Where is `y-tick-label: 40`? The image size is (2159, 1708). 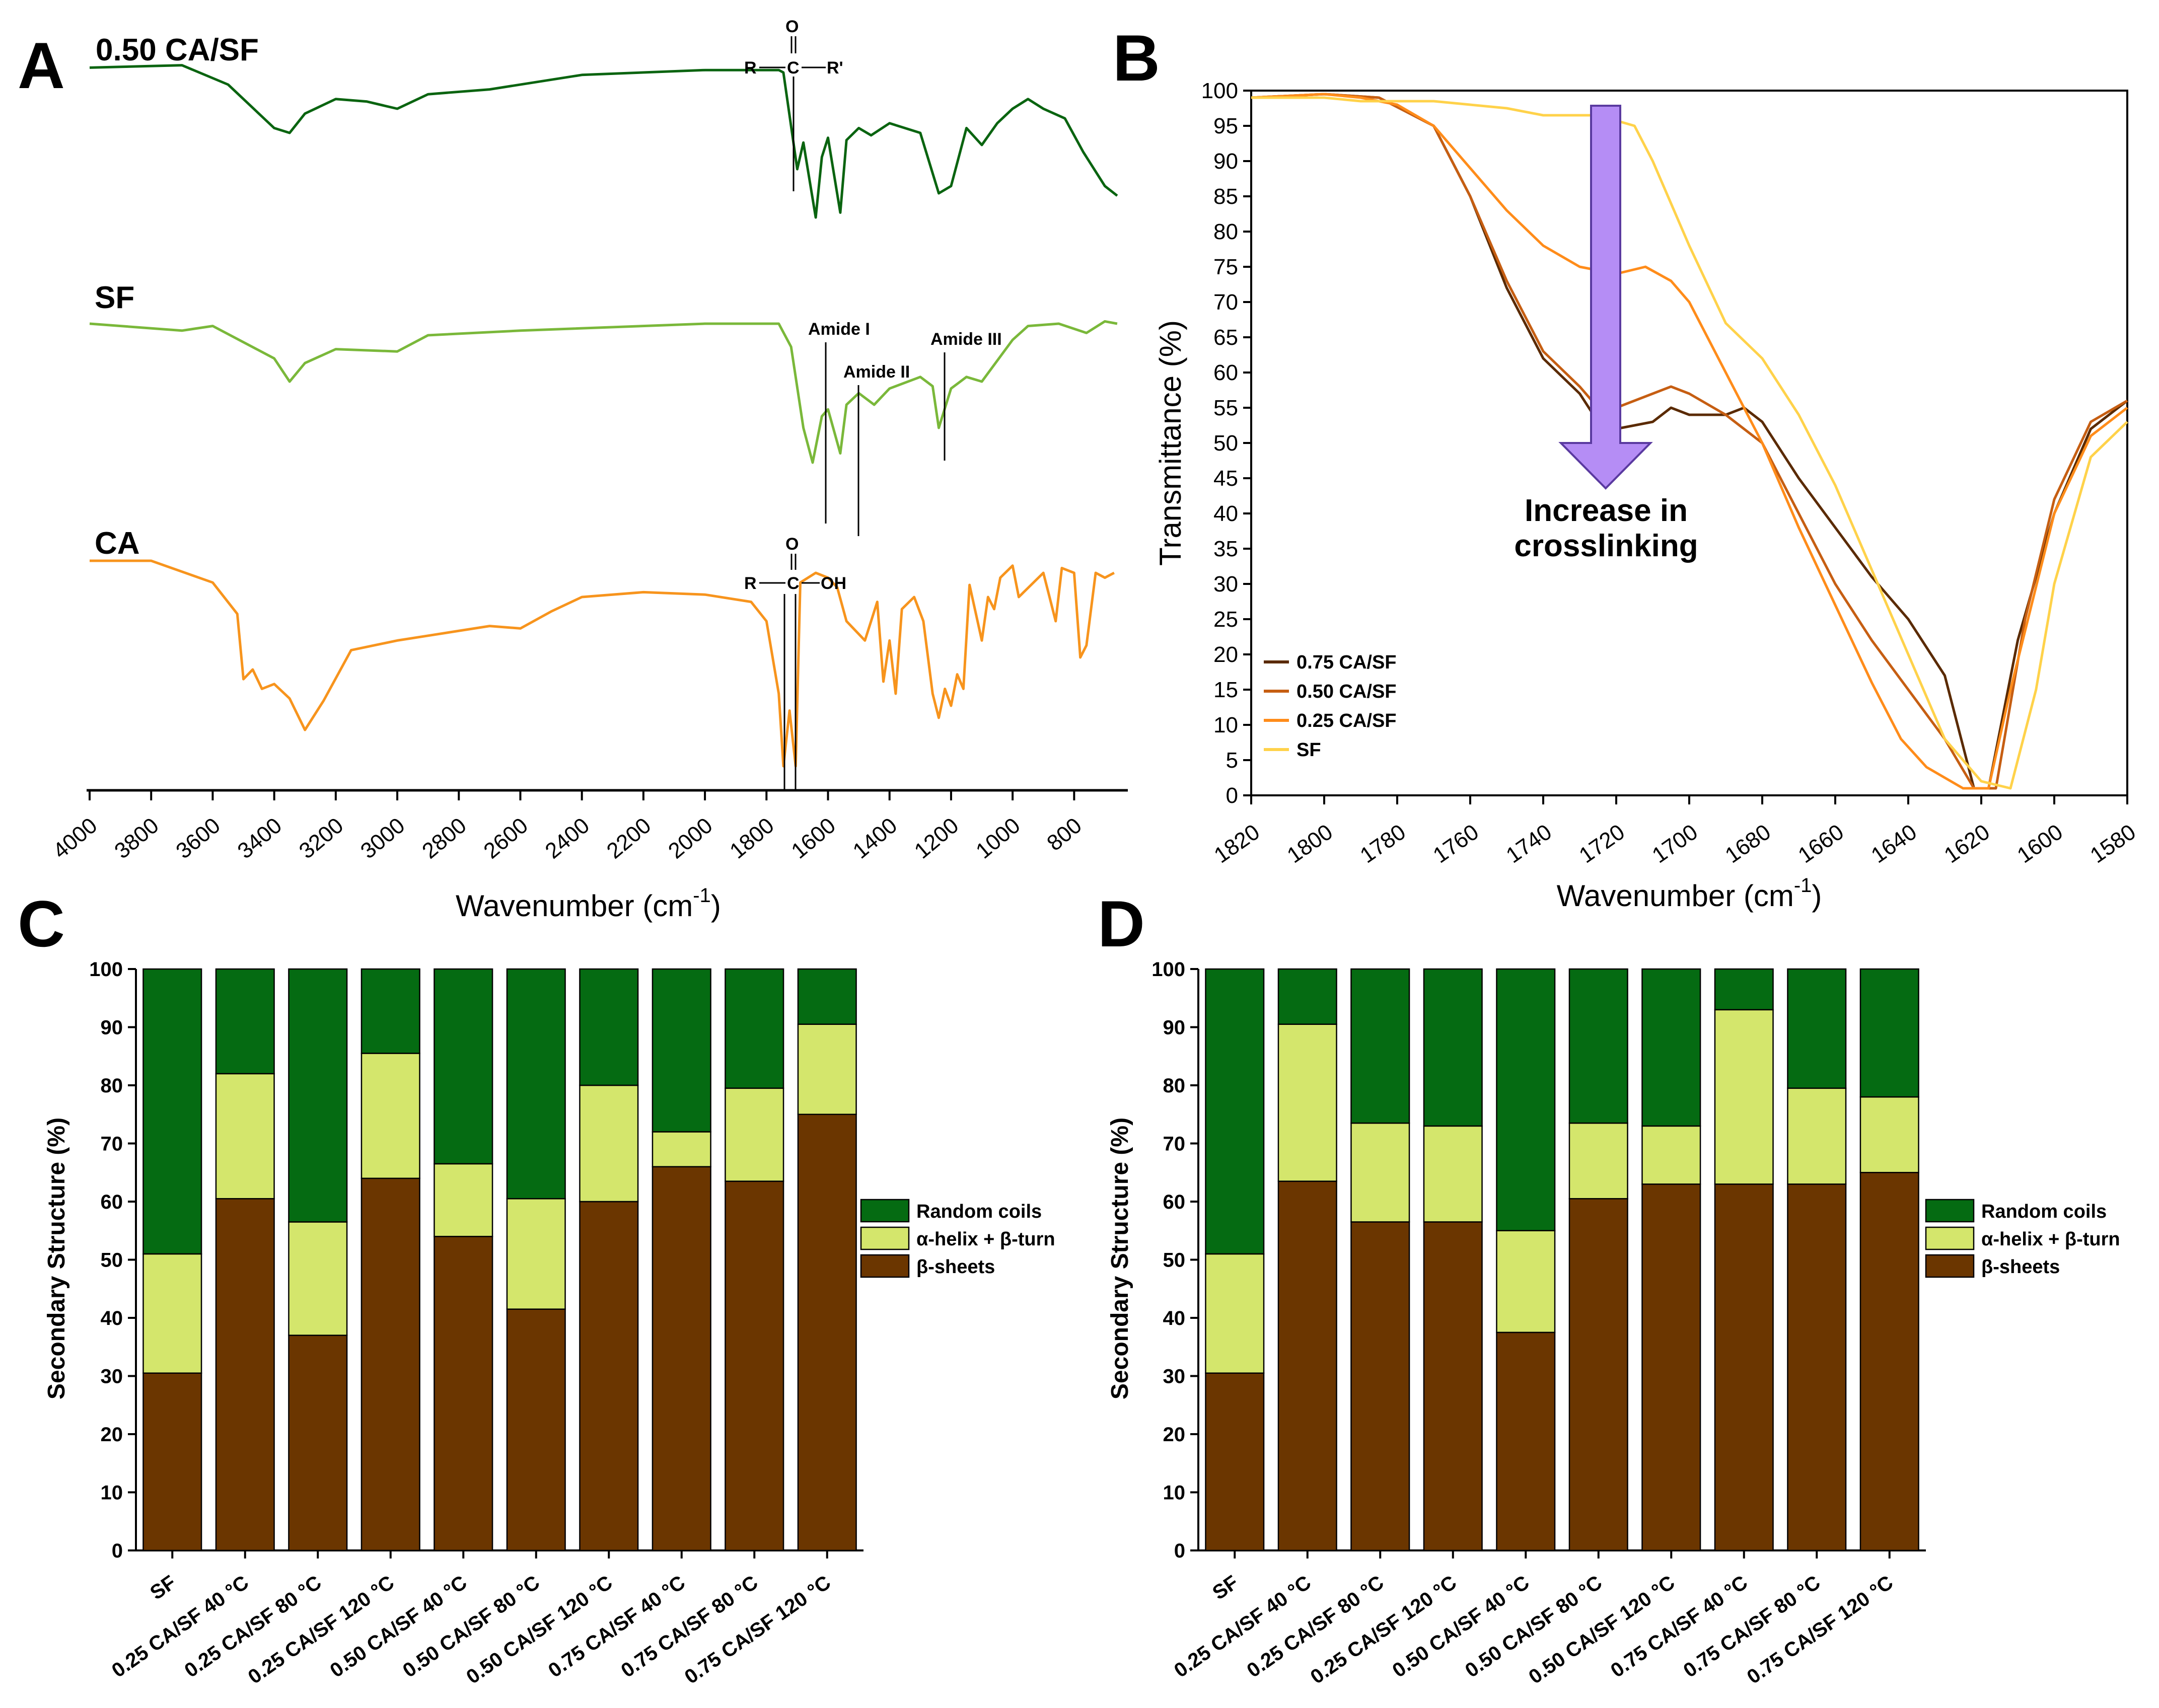
y-tick-label: 40 is located at coordinates (112, 1318).